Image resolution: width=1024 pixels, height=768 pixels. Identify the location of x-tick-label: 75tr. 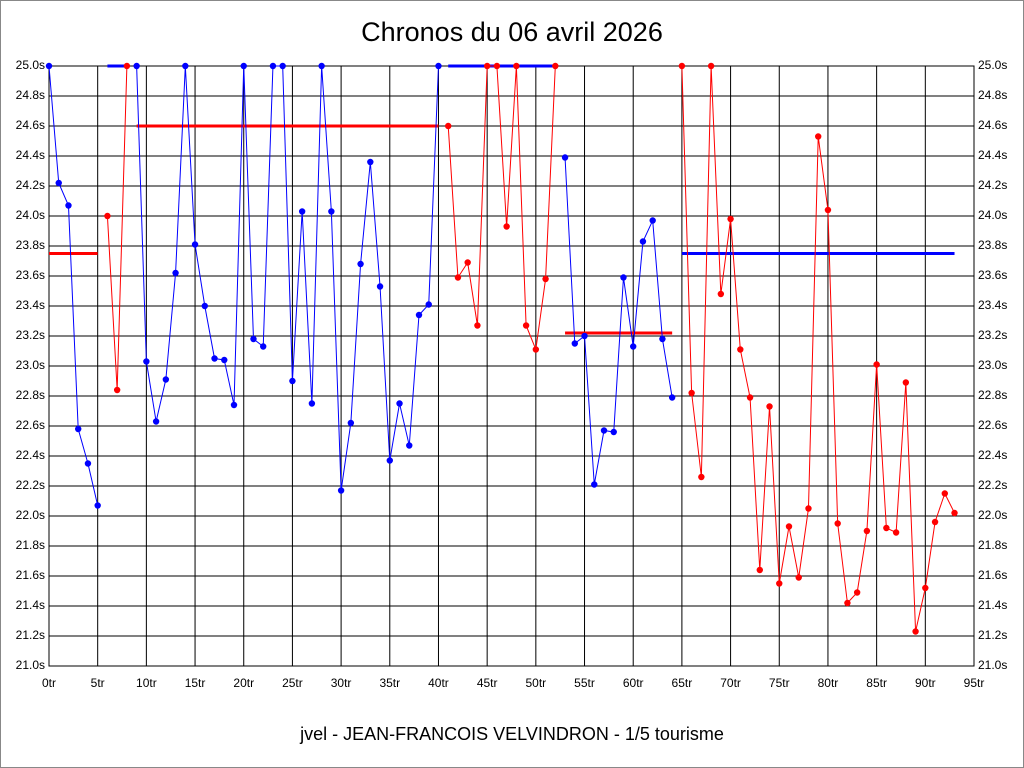
(779, 683).